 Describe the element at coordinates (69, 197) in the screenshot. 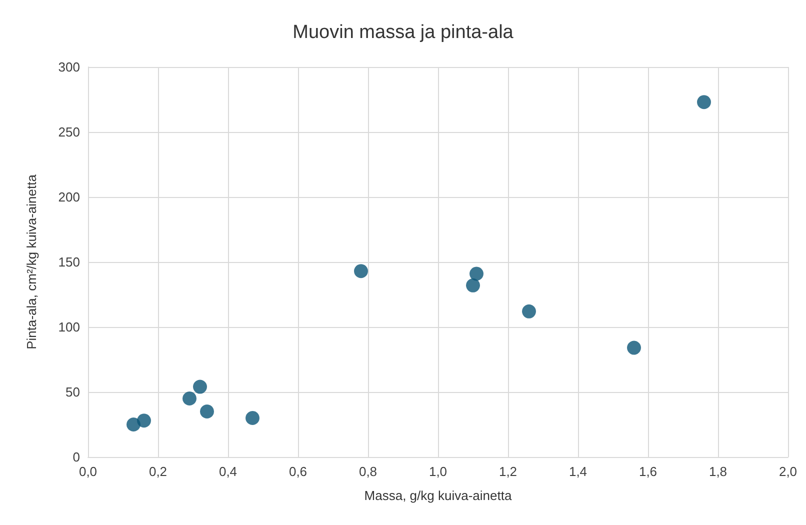

I see `y-tick-label: 200` at that location.